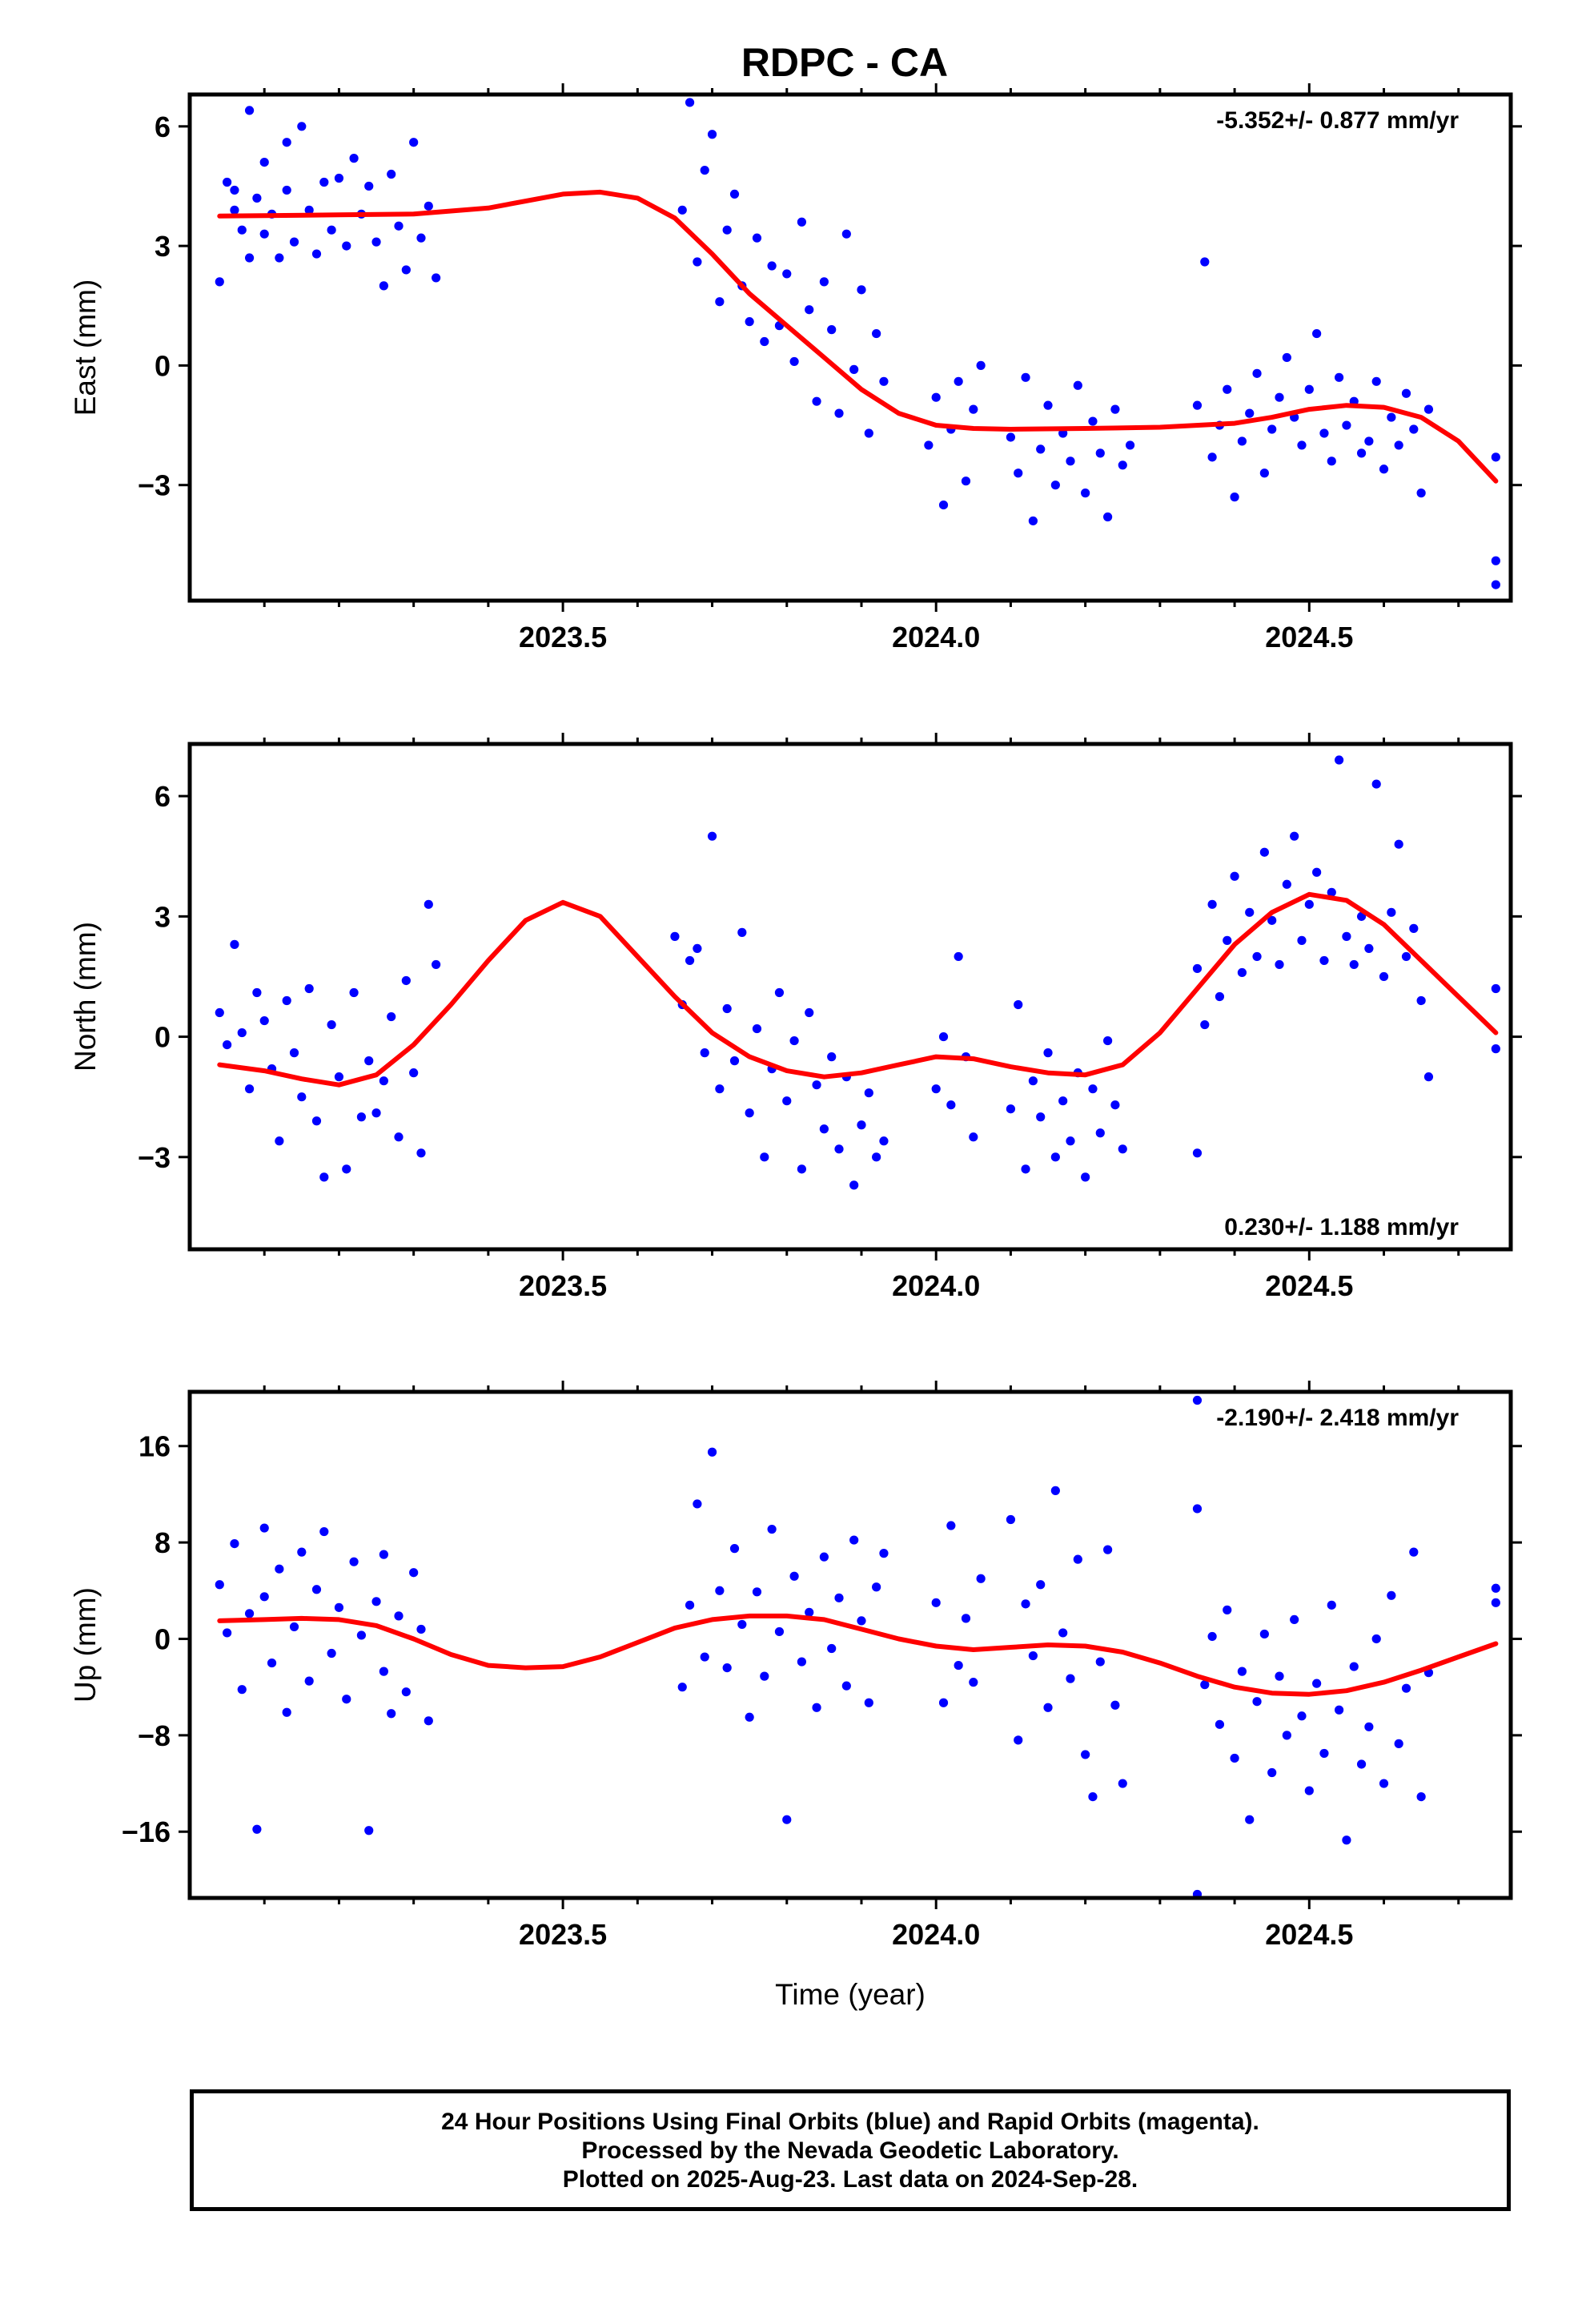 Image resolution: width=1582 pixels, height=2324 pixels. Describe the element at coordinates (563, 1285) in the screenshot. I see `x-tick-label: 2023.5` at that location.